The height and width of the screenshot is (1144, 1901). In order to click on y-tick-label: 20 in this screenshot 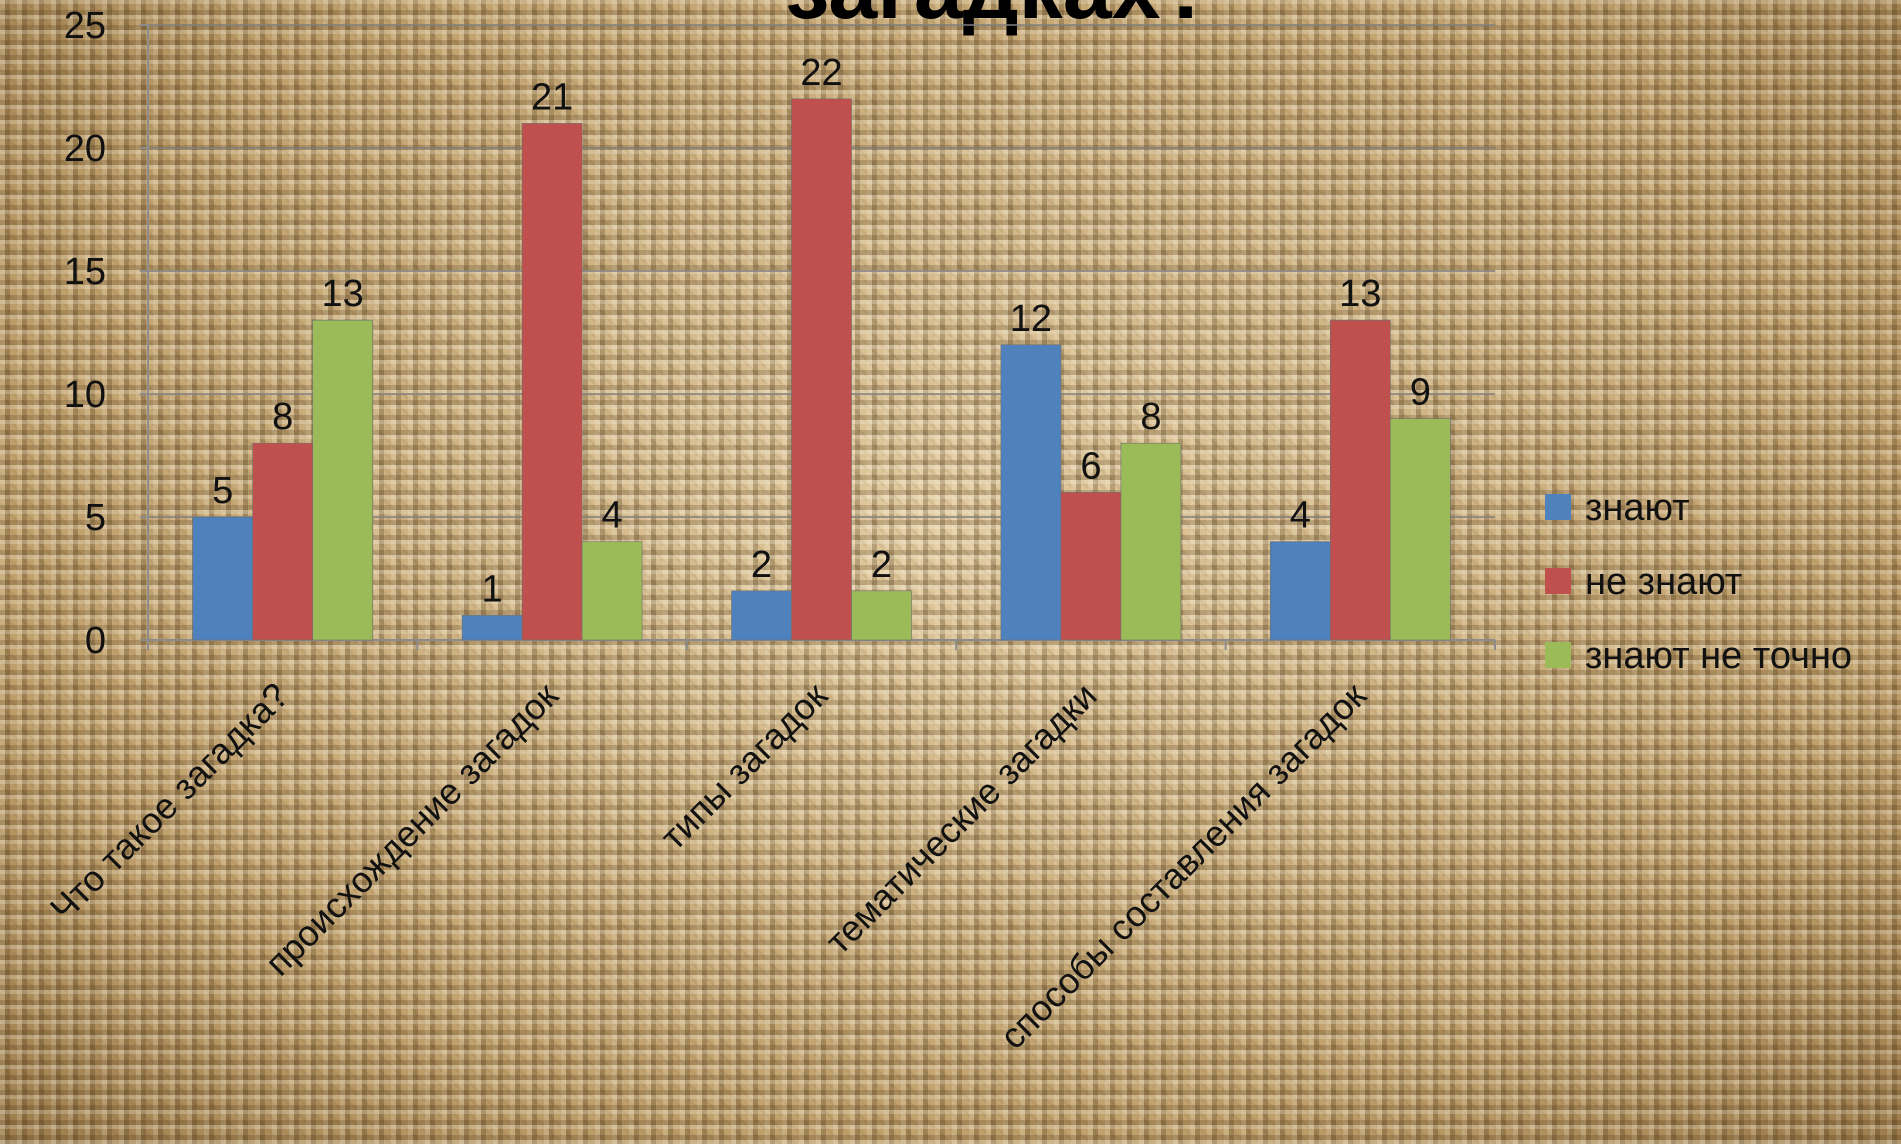, I will do `click(85, 149)`.